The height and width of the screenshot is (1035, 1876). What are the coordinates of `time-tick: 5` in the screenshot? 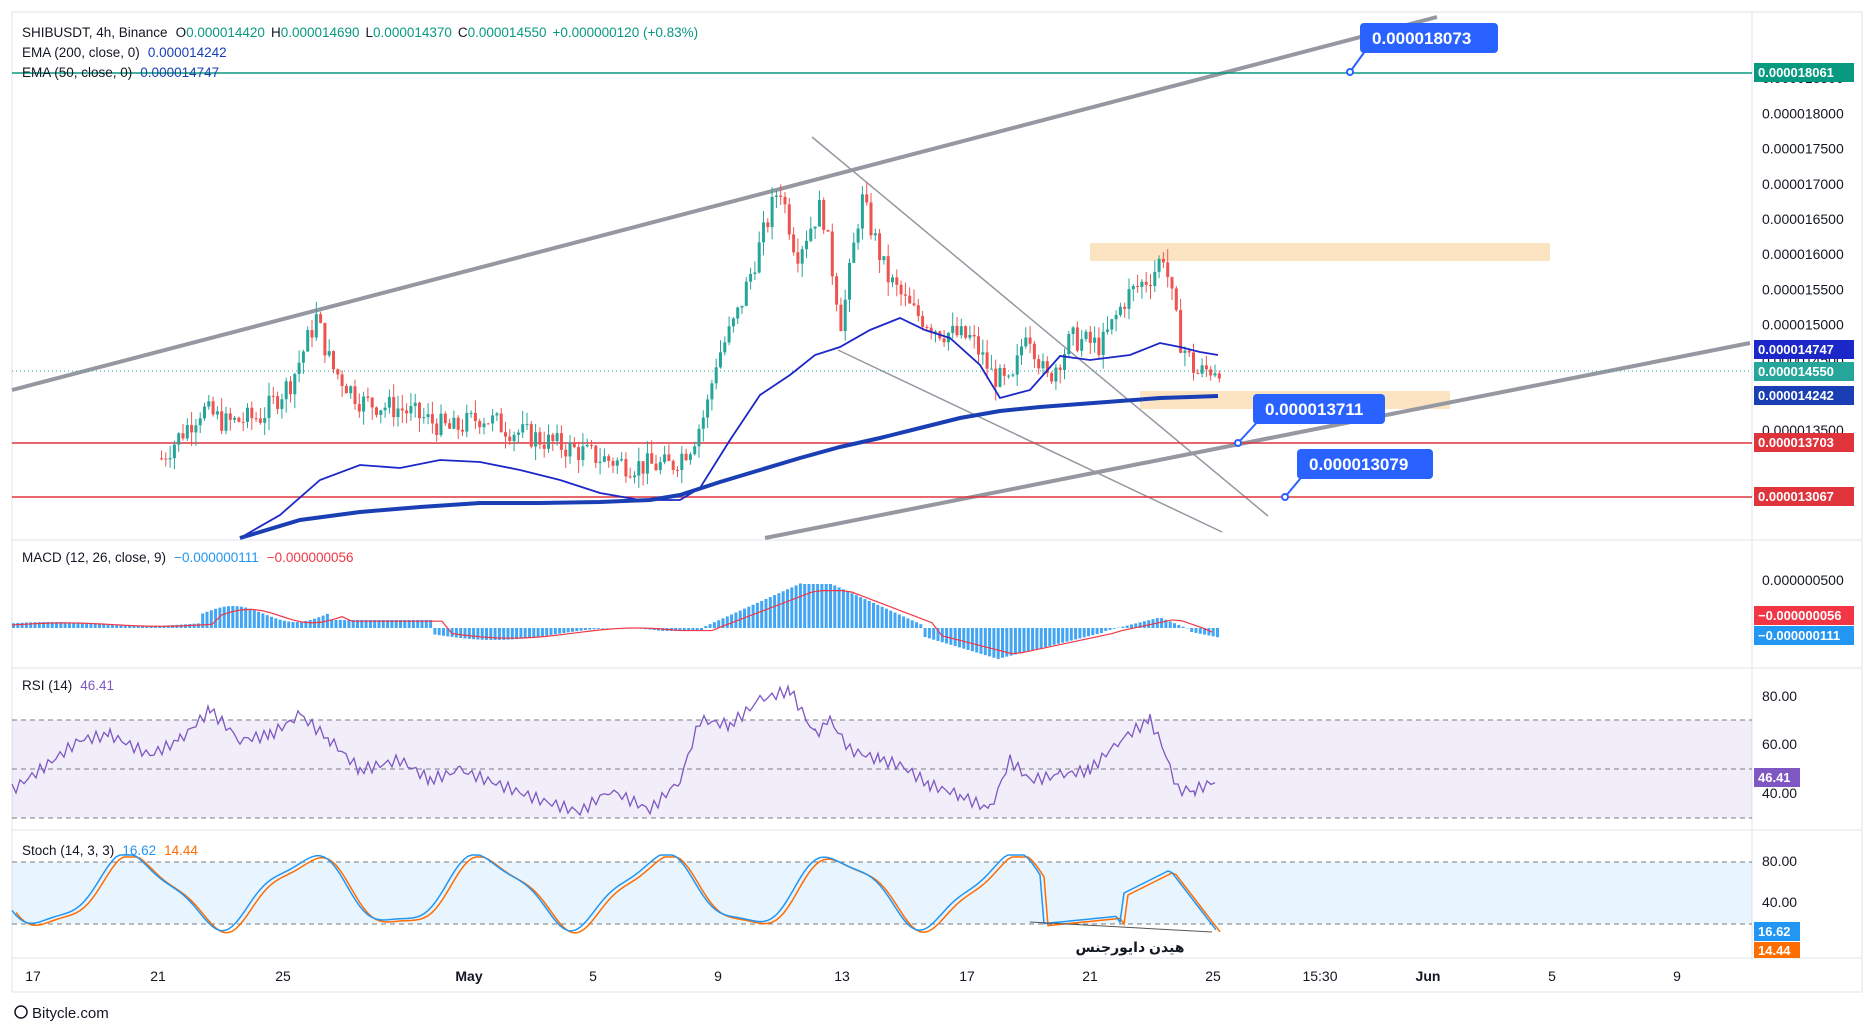 It's located at (593, 976).